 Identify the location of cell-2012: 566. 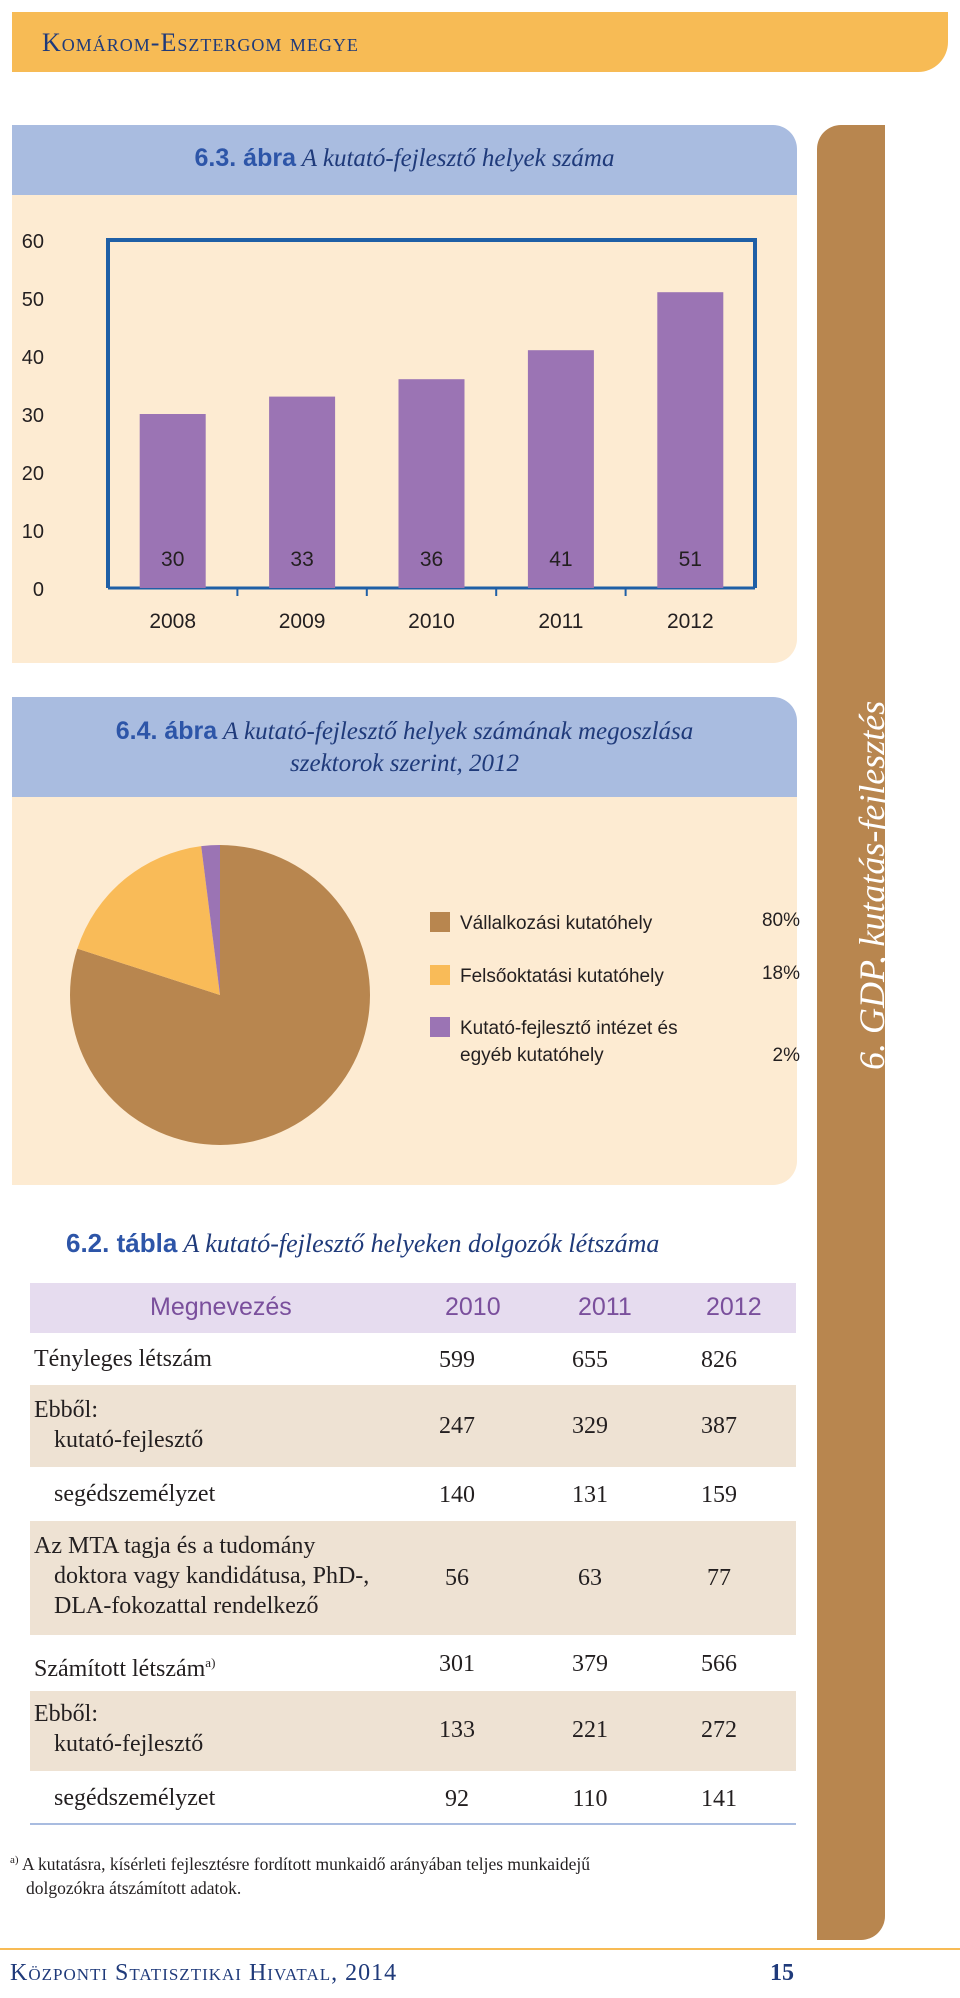
(719, 1664).